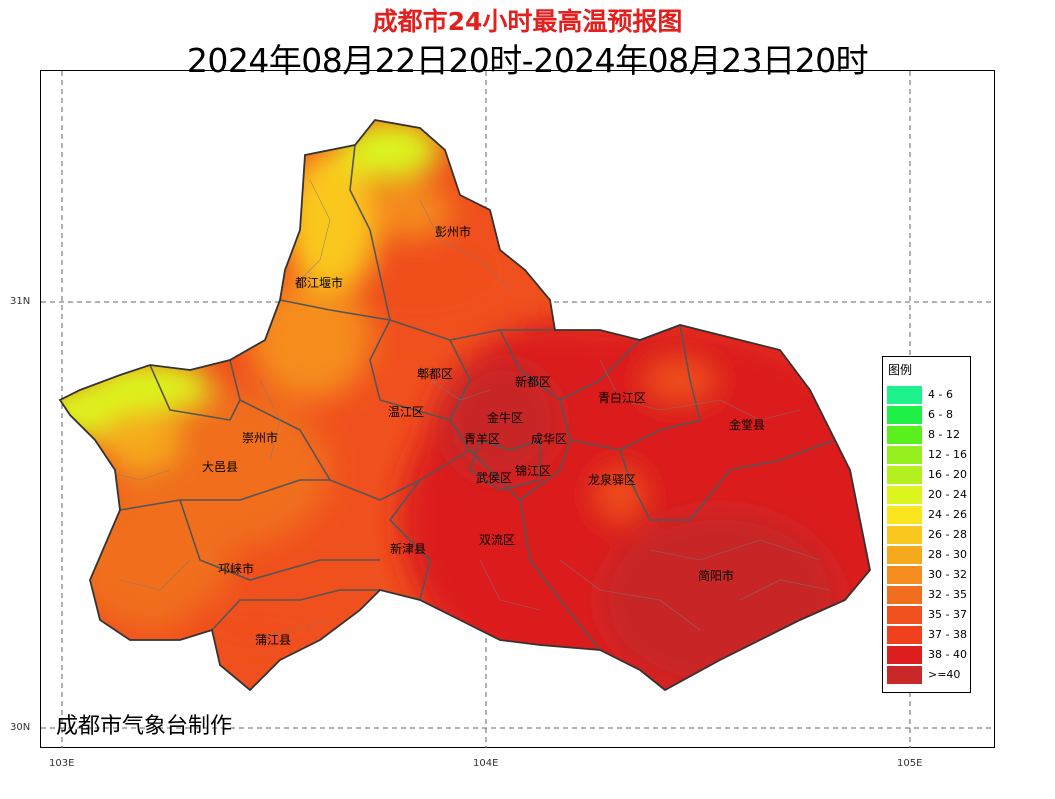 The image size is (1055, 799). What do you see at coordinates (940, 394) in the screenshot?
I see `legend-label: 4 - 6` at bounding box center [940, 394].